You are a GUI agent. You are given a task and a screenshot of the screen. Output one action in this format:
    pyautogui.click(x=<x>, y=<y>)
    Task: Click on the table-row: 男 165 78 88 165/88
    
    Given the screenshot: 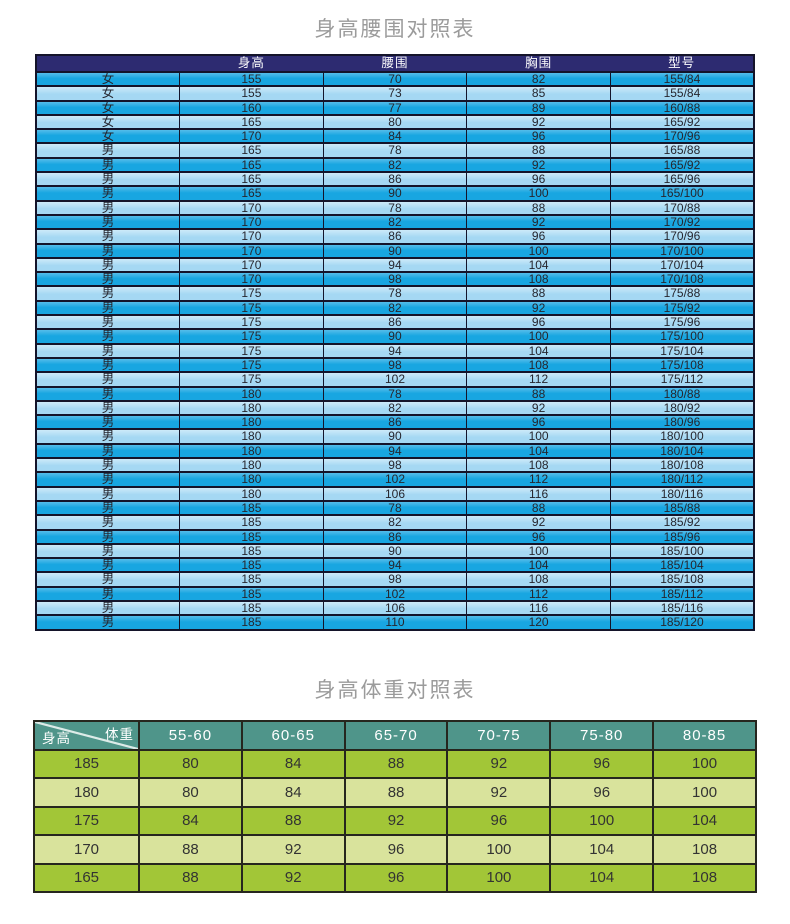 What is the action you would take?
    pyautogui.click(x=395, y=150)
    